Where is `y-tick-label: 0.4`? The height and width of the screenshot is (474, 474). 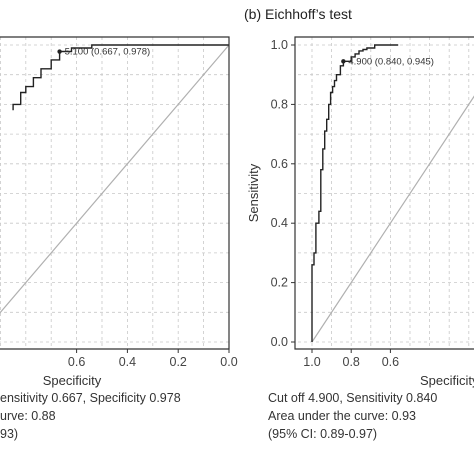 y-tick-label: 0.4 is located at coordinates (279, 223).